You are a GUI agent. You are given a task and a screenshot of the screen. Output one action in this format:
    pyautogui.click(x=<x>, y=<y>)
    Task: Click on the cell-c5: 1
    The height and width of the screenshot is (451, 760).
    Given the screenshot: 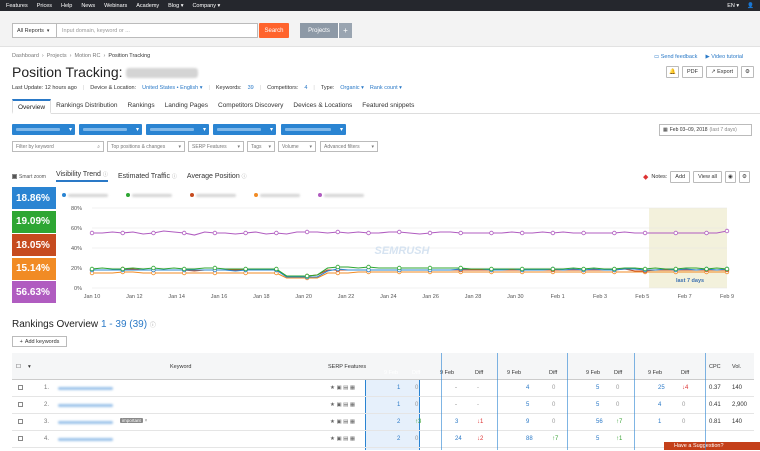 What is the action you would take?
    pyautogui.click(x=660, y=422)
    